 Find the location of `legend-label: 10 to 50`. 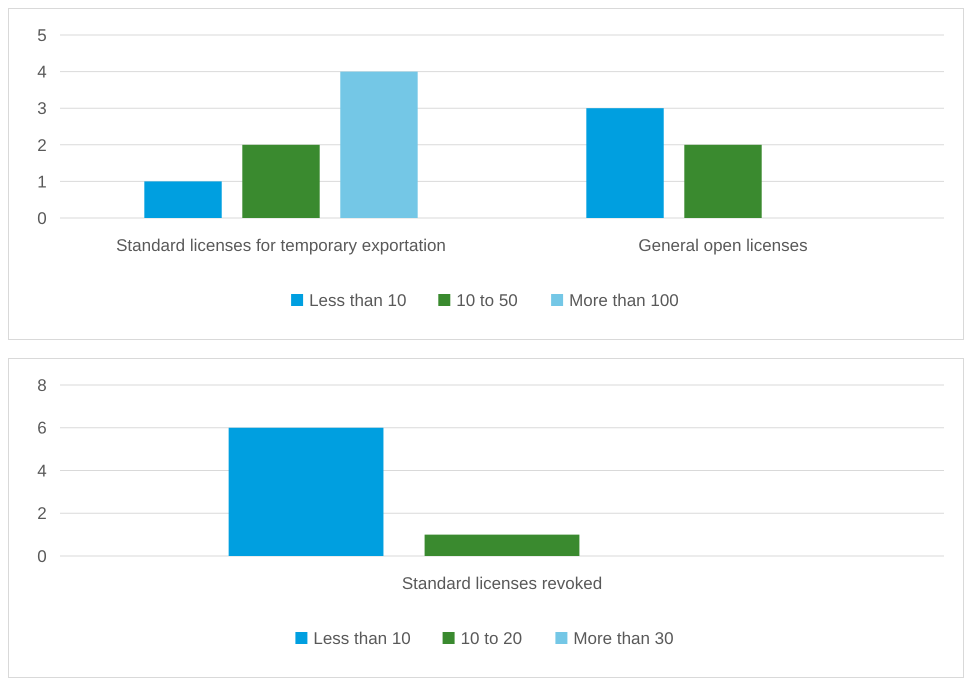

legend-label: 10 to 50 is located at coordinates (487, 300).